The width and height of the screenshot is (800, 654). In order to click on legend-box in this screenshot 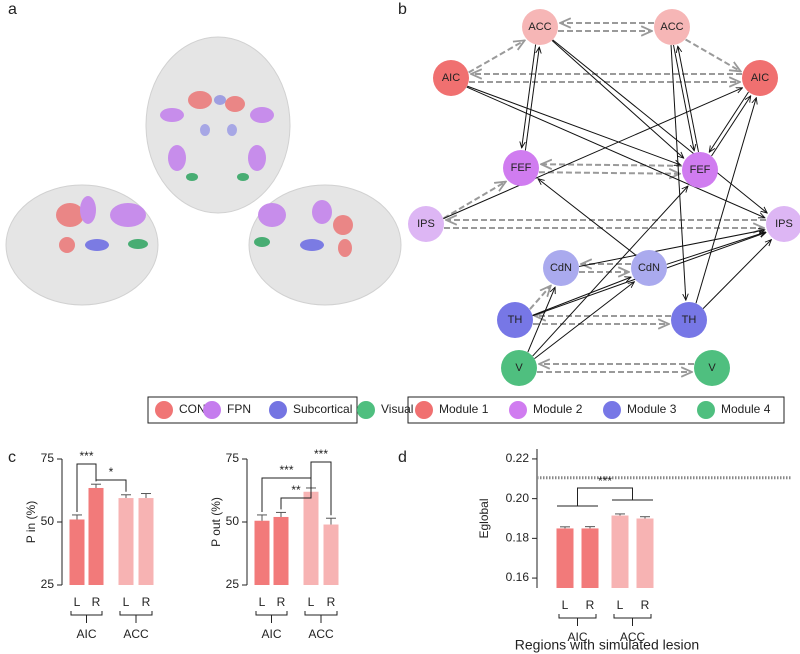, I will do `click(596, 410)`.